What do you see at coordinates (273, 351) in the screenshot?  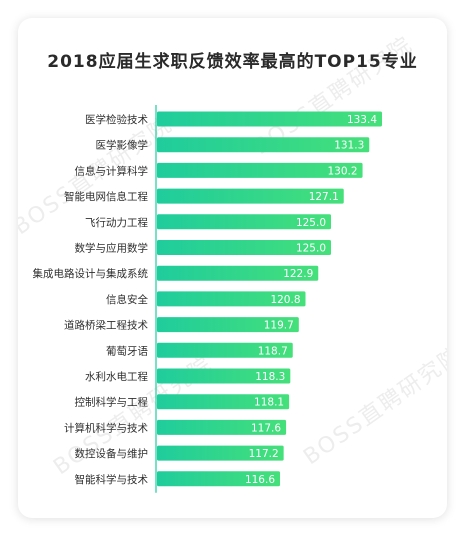 I see `value-label: 118.7` at bounding box center [273, 351].